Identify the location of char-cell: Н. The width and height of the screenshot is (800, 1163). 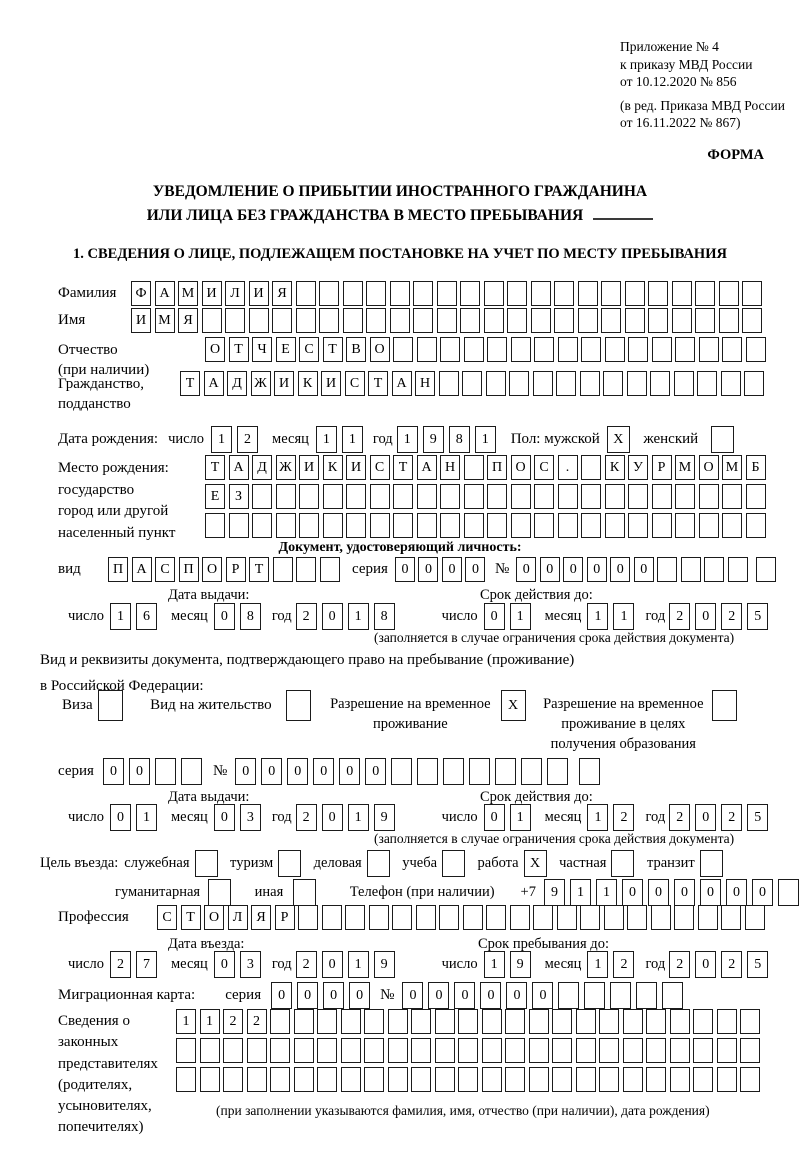
(425, 383).